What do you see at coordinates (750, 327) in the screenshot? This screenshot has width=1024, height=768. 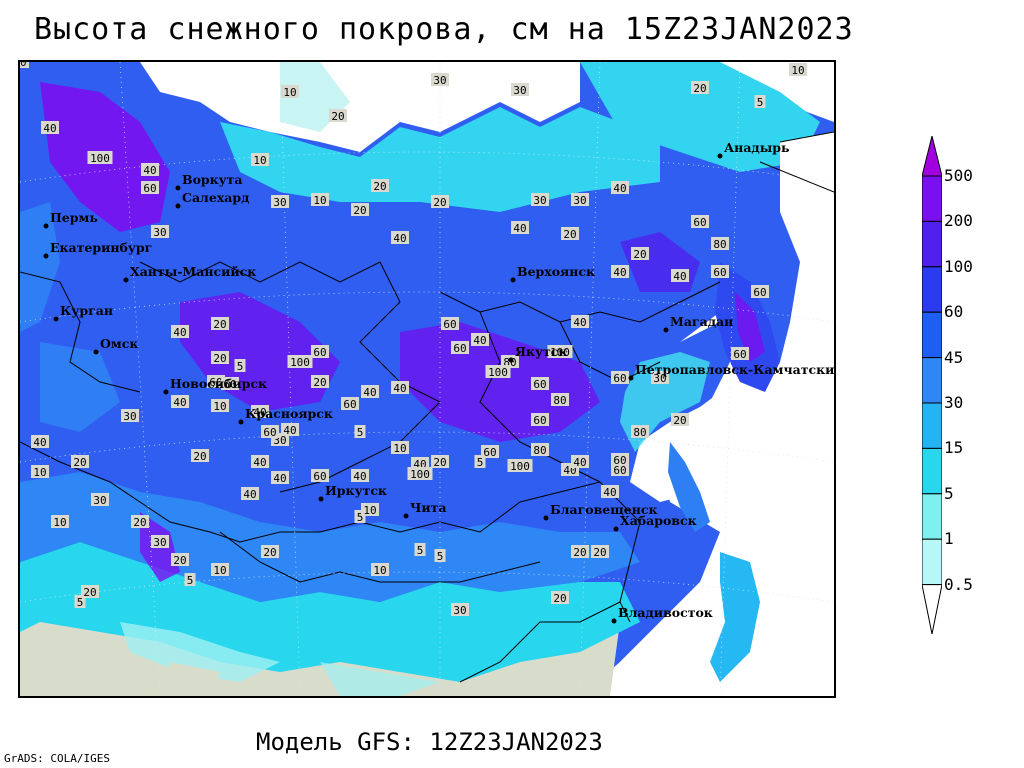 I see `deep-snow-kamchatka` at bounding box center [750, 327].